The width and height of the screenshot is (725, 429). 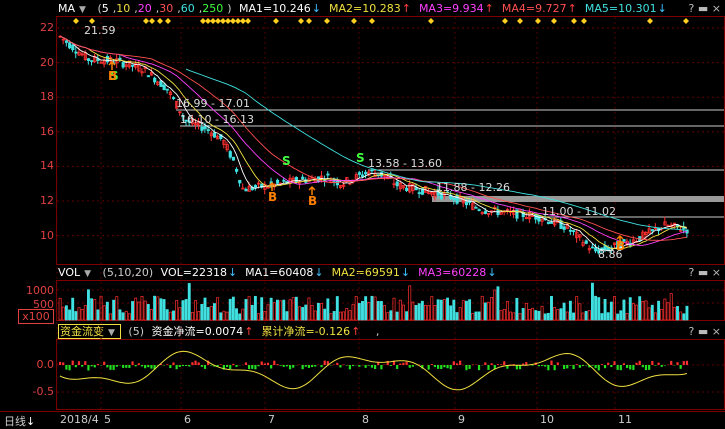 What do you see at coordinates (213, 103) in the screenshot?
I see `gap-label-1: 16.99 - 17.01` at bounding box center [213, 103].